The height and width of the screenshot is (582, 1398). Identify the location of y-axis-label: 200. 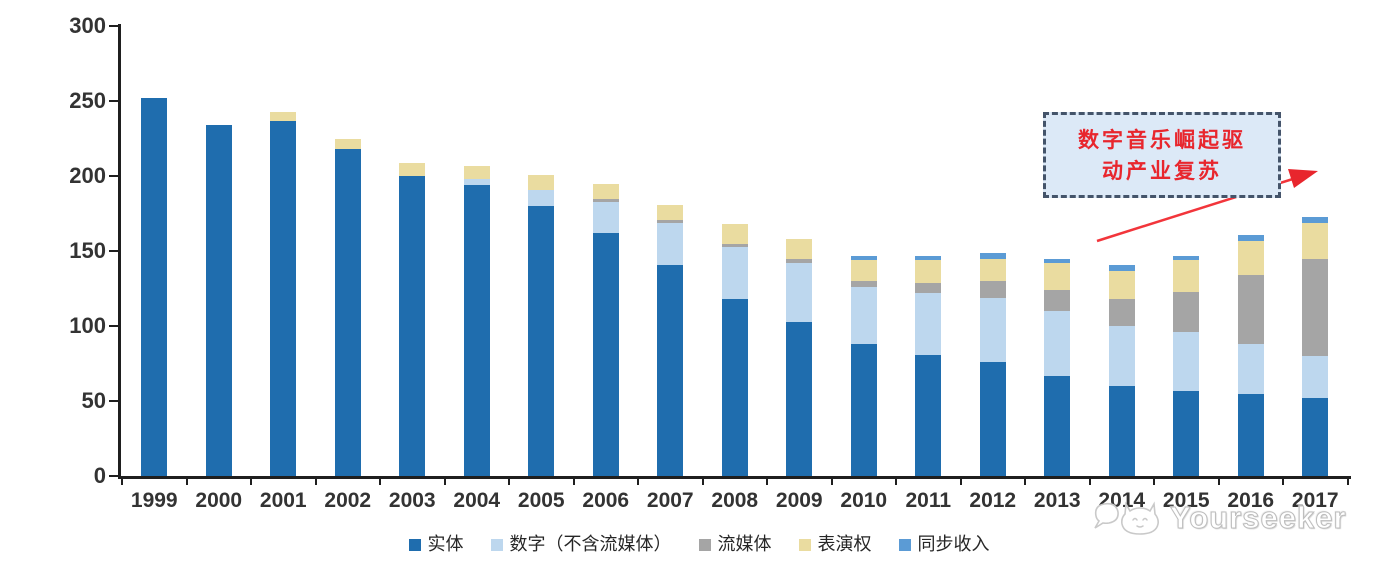
(87, 175).